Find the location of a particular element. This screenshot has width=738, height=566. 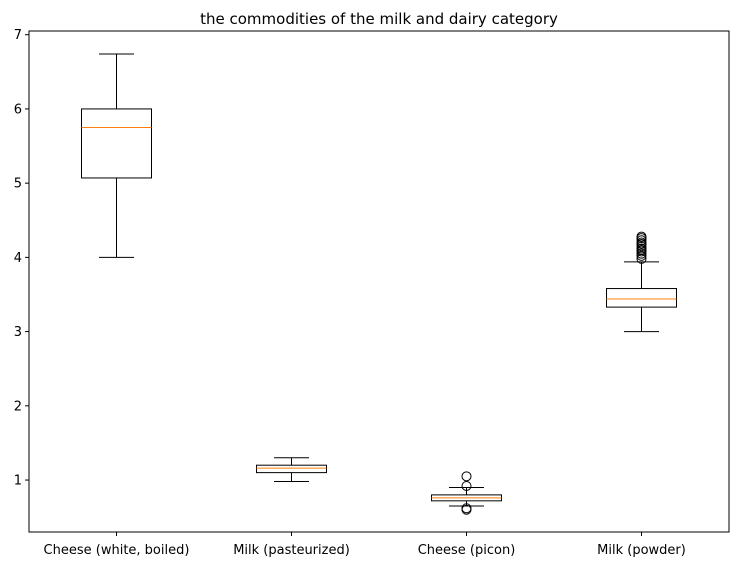

y-tick-label: 4 is located at coordinates (18, 258).